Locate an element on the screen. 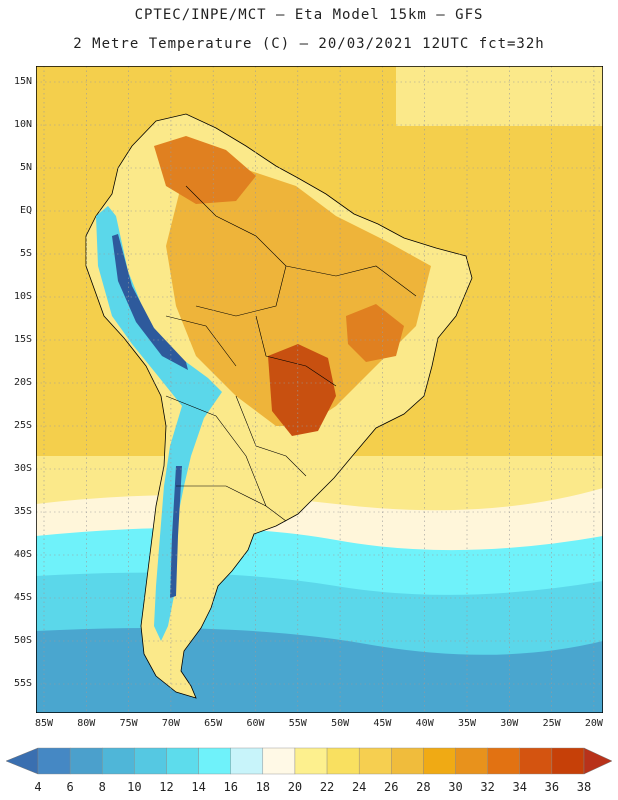 This screenshot has width=618, height=800. colorbar-level-label: 20 is located at coordinates (295, 787).